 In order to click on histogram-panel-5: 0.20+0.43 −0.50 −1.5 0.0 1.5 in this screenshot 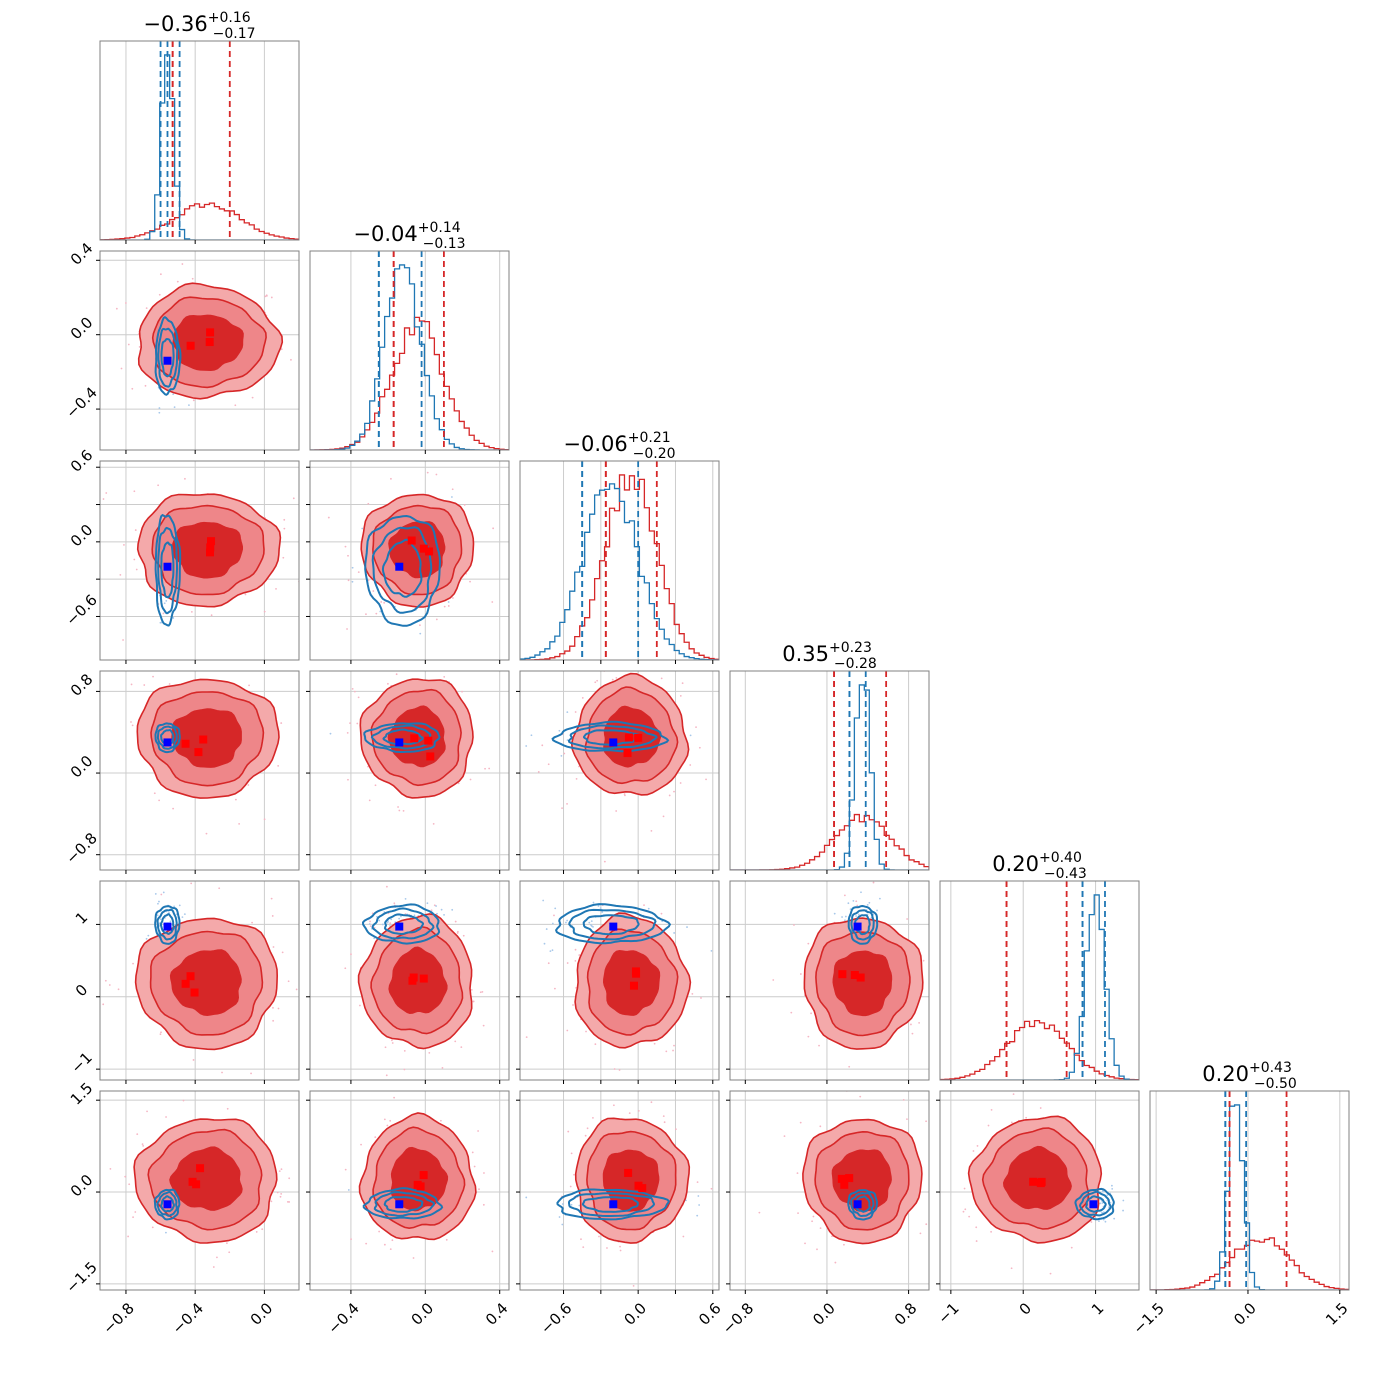, I will do `click(1241, 1199)`.